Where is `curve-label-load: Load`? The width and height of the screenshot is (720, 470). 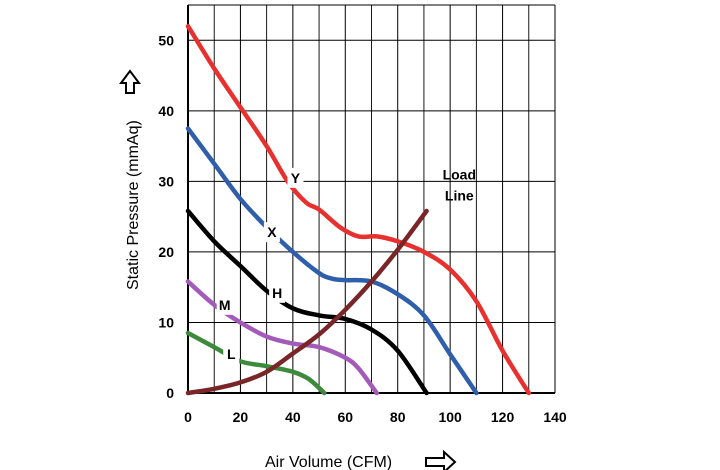
curve-label-load: Load is located at coordinates (459, 174).